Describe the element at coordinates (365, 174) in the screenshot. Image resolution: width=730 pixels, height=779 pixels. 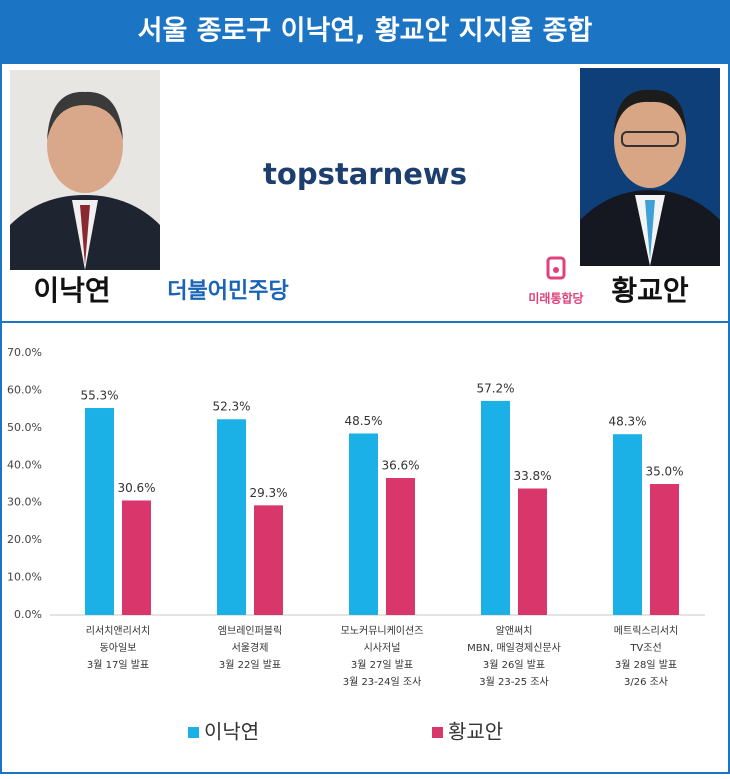
I see `logo: topstarnews` at that location.